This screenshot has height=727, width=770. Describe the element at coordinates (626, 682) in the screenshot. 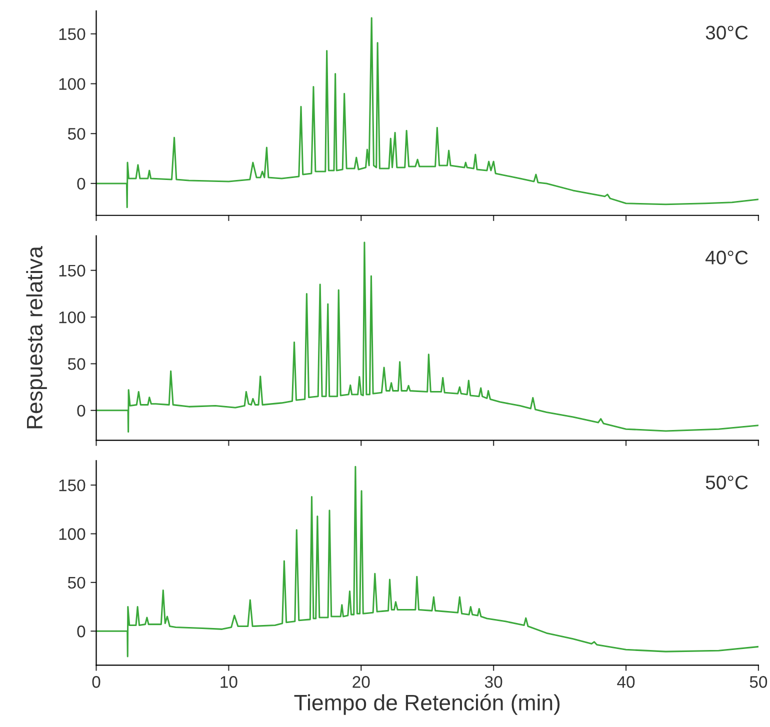

I see `x-tick-label: 40` at that location.